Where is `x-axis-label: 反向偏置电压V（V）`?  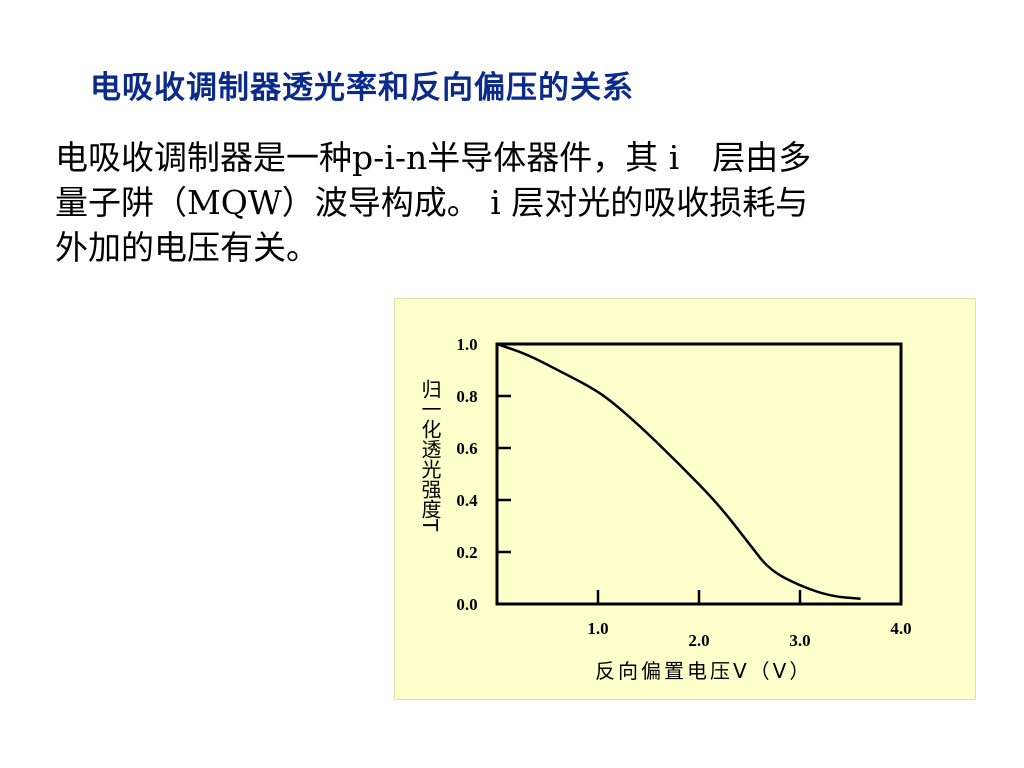
x-axis-label: 反向偏置电压V（V） is located at coordinates (704, 671).